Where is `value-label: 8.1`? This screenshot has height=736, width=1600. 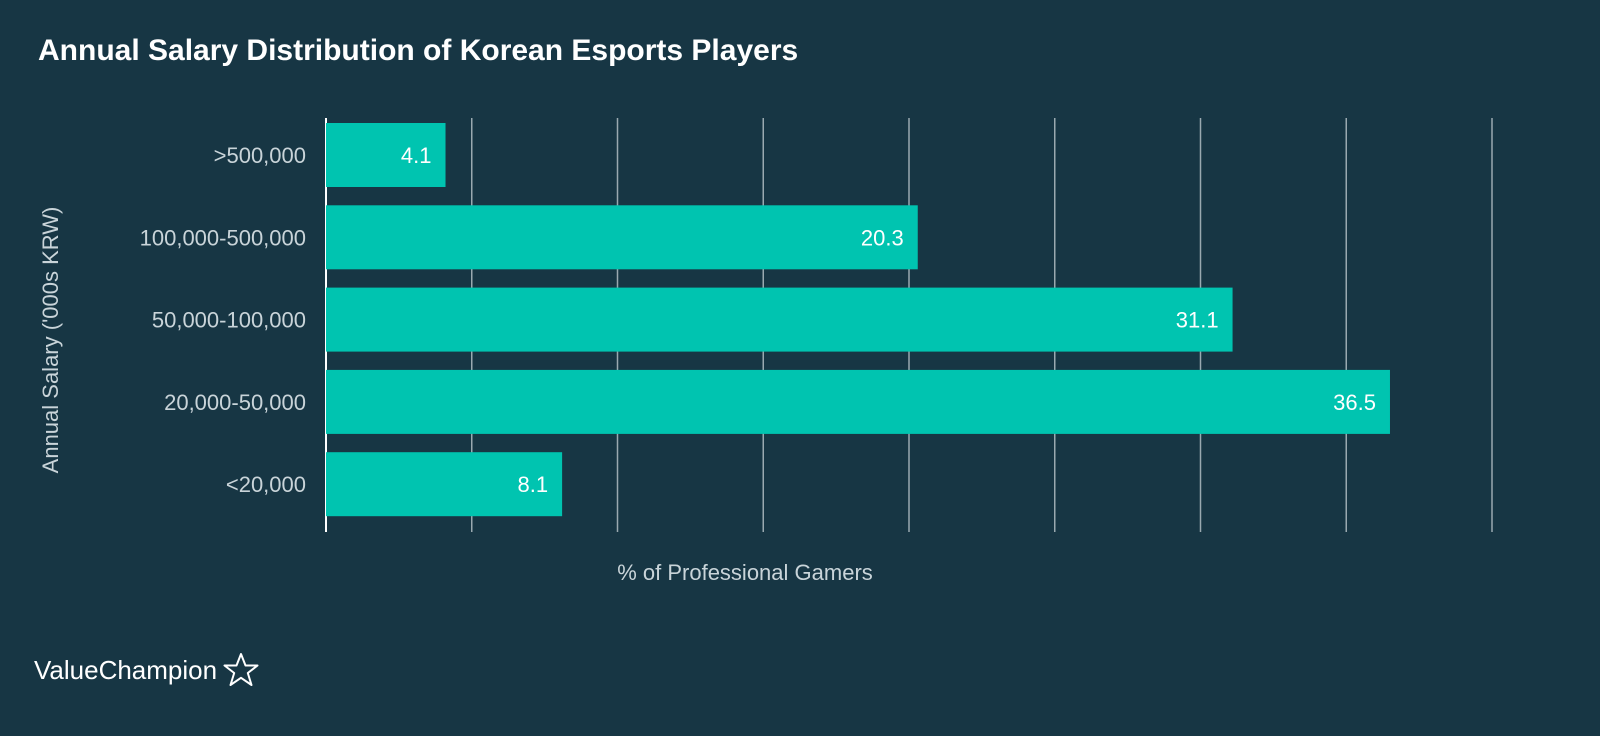 value-label: 8.1 is located at coordinates (533, 484).